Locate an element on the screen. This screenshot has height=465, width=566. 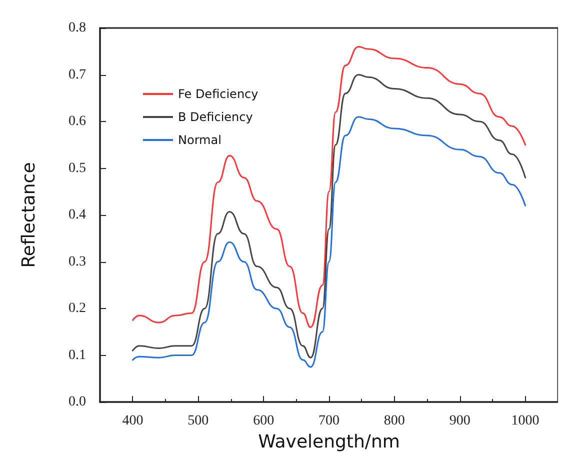
y-tick-label: 0.4 is located at coordinates (77, 215).